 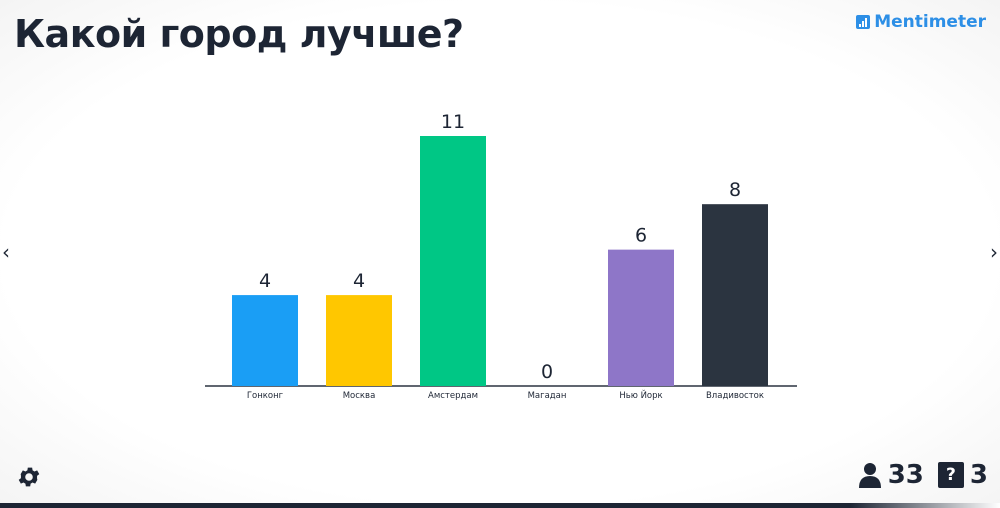 What do you see at coordinates (735, 396) in the screenshot?
I see `category-label: Владивосток` at bounding box center [735, 396].